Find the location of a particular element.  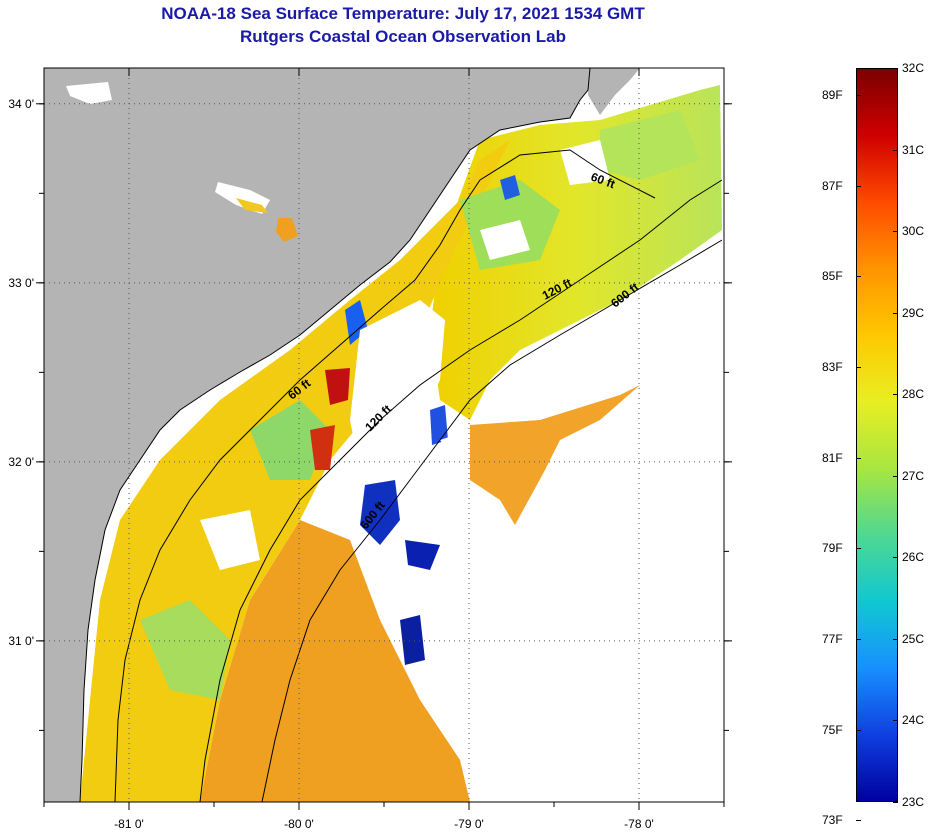

colorbar-fahrenheit-label: 73F is located at coordinates (832, 820).